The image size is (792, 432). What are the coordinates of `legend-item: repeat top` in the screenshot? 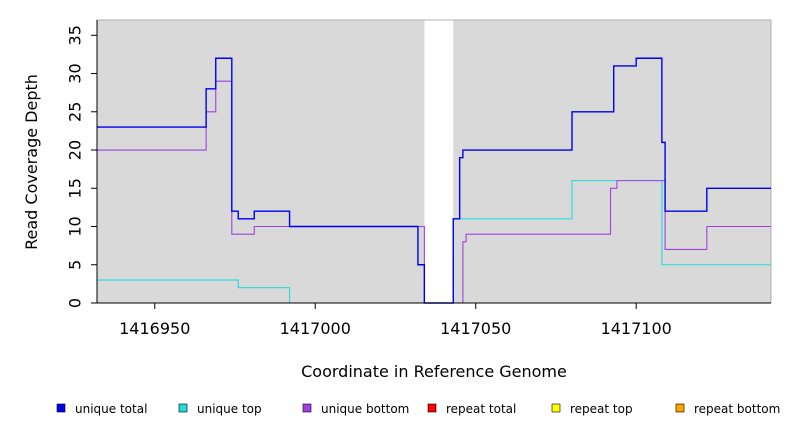 It's located at (592, 409).